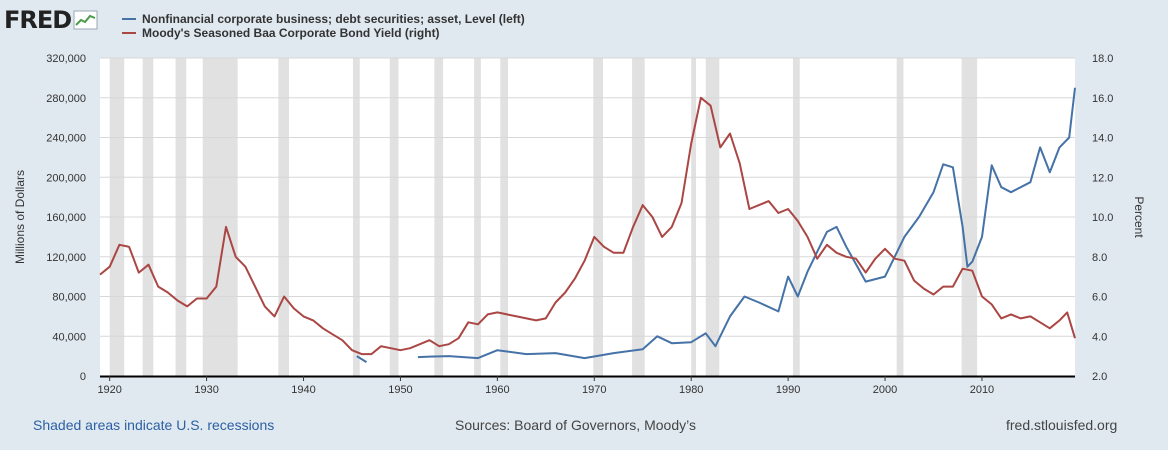 This screenshot has height=450, width=1168. What do you see at coordinates (66, 258) in the screenshot?
I see `left-tick-label: 120,000` at bounding box center [66, 258].